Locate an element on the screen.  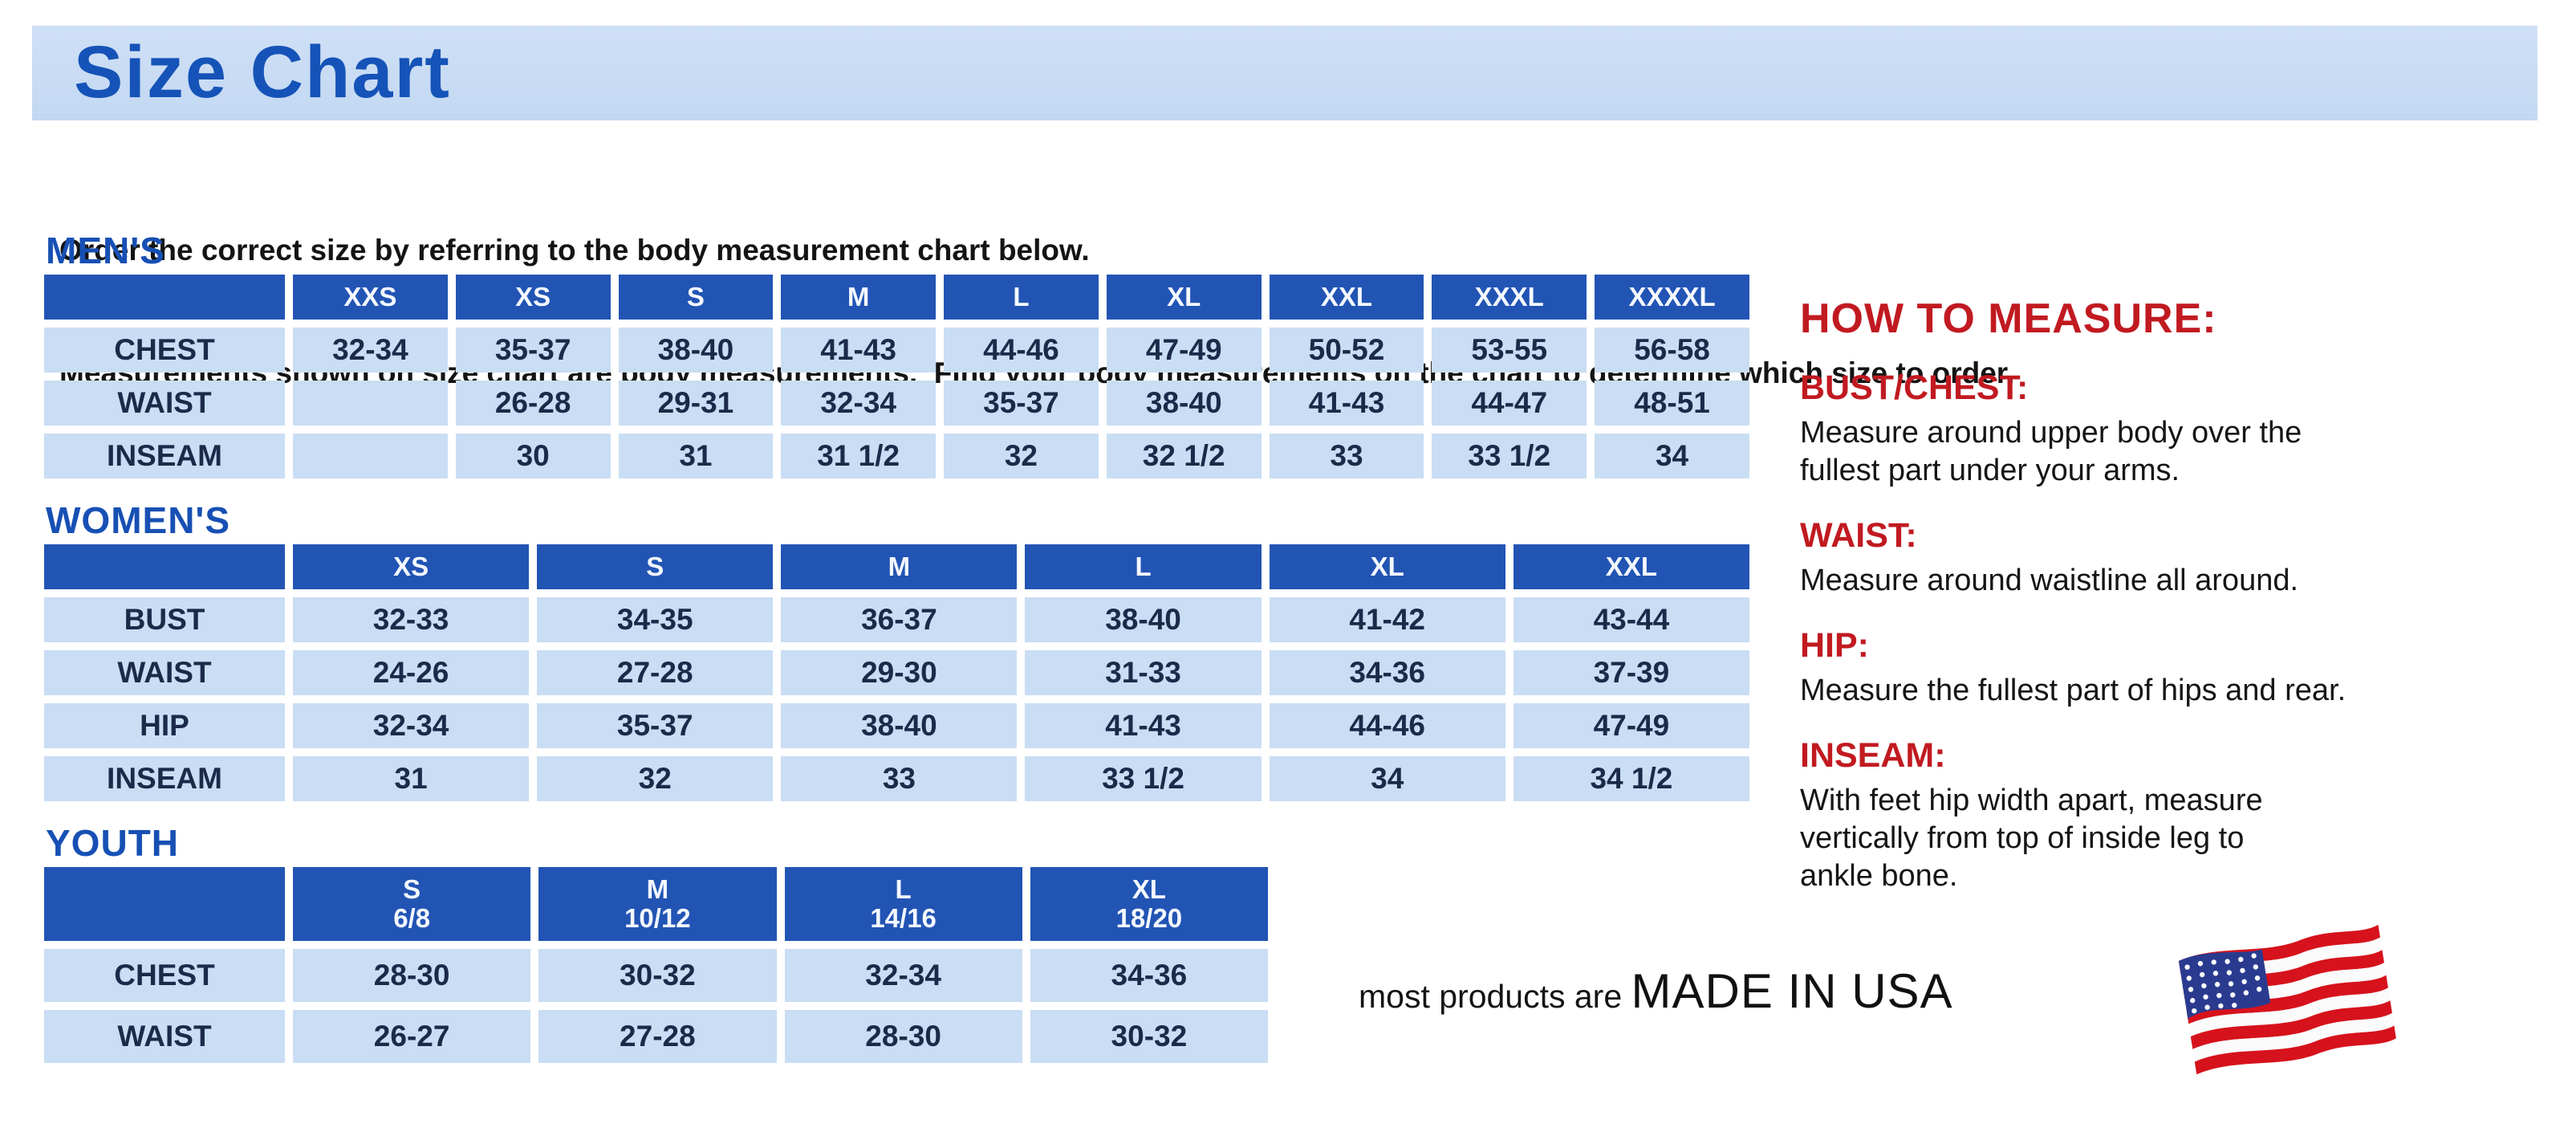
value-cell: 50-52 is located at coordinates (1346, 350).